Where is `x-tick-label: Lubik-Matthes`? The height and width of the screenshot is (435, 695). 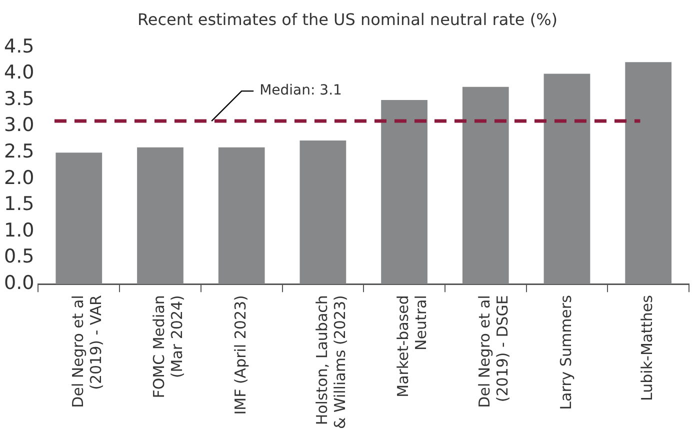 x-tick-label: Lubik-Matthes is located at coordinates (647, 347).